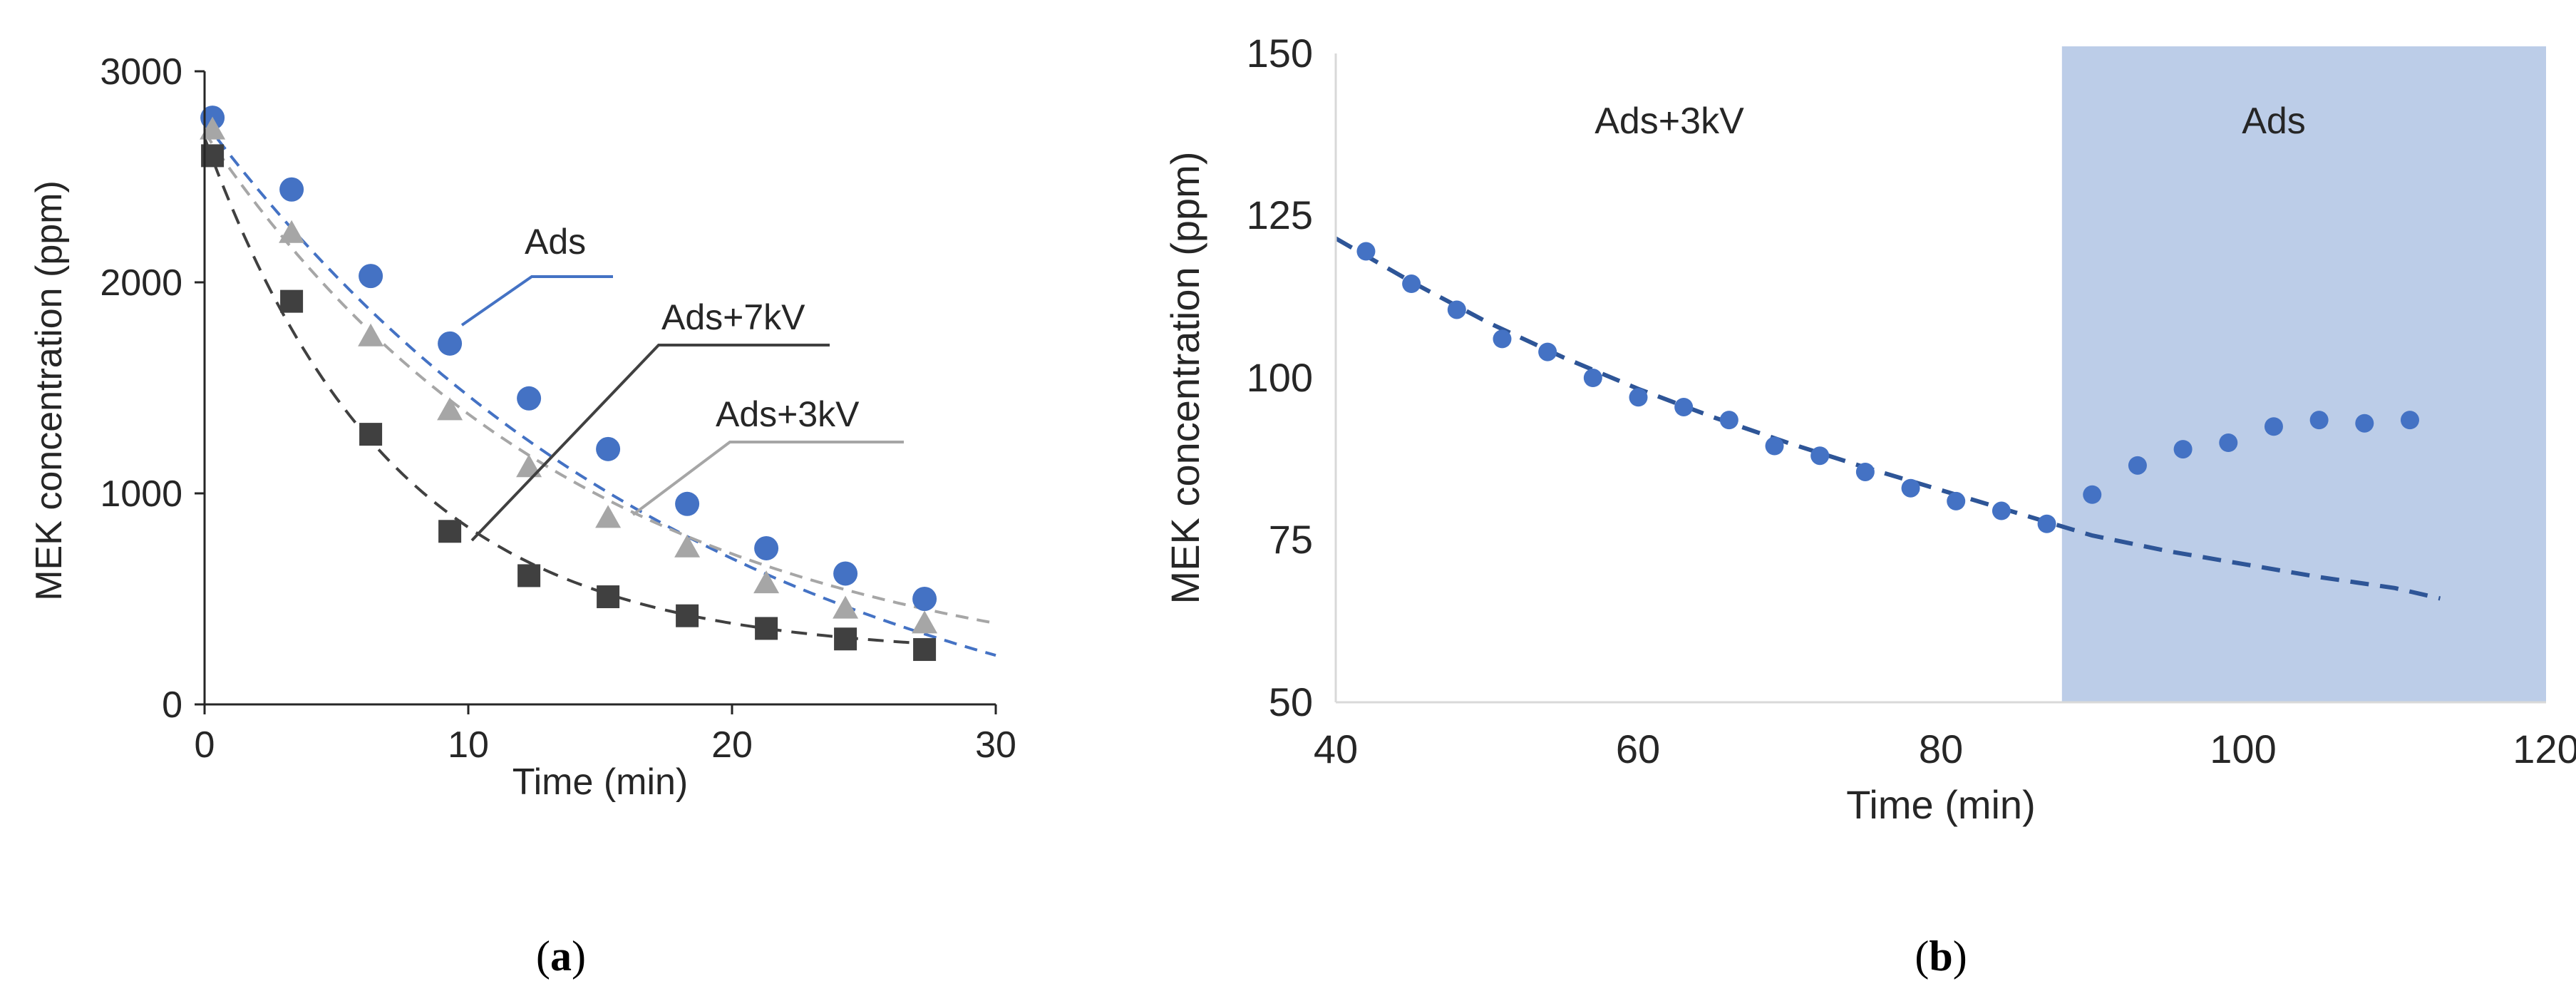  Describe the element at coordinates (1669, 121) in the screenshot. I see `ads-3kv-phase-label: Ads+3kV` at that location.